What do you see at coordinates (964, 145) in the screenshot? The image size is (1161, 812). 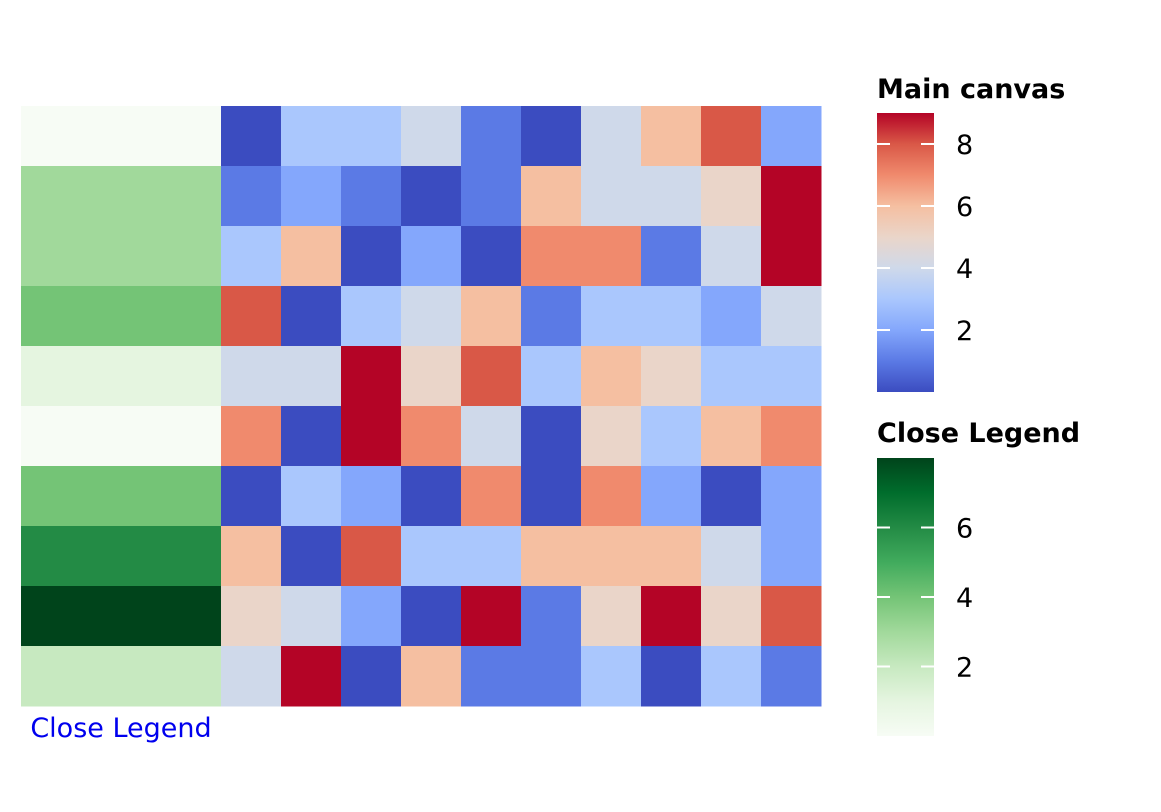 I see `main-colorbar-tick-label: 8` at bounding box center [964, 145].